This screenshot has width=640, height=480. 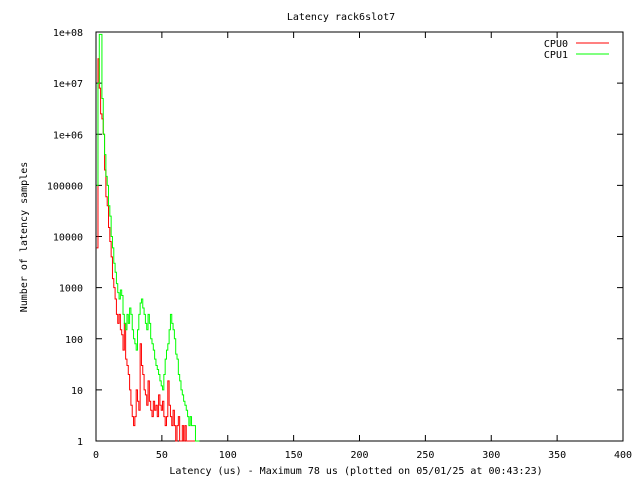 What do you see at coordinates (74, 340) in the screenshot?
I see `y-tick-label: 100` at bounding box center [74, 340].